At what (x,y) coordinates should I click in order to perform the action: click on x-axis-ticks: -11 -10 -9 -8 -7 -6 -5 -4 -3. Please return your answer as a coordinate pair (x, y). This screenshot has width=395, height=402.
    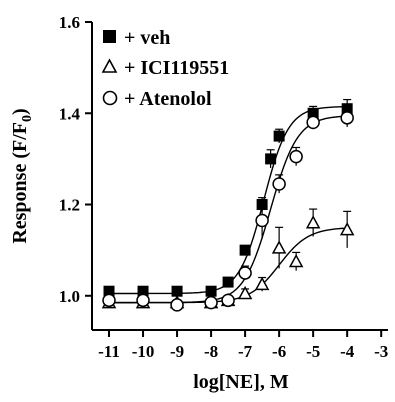
    Looking at the image, I should click on (243, 345).